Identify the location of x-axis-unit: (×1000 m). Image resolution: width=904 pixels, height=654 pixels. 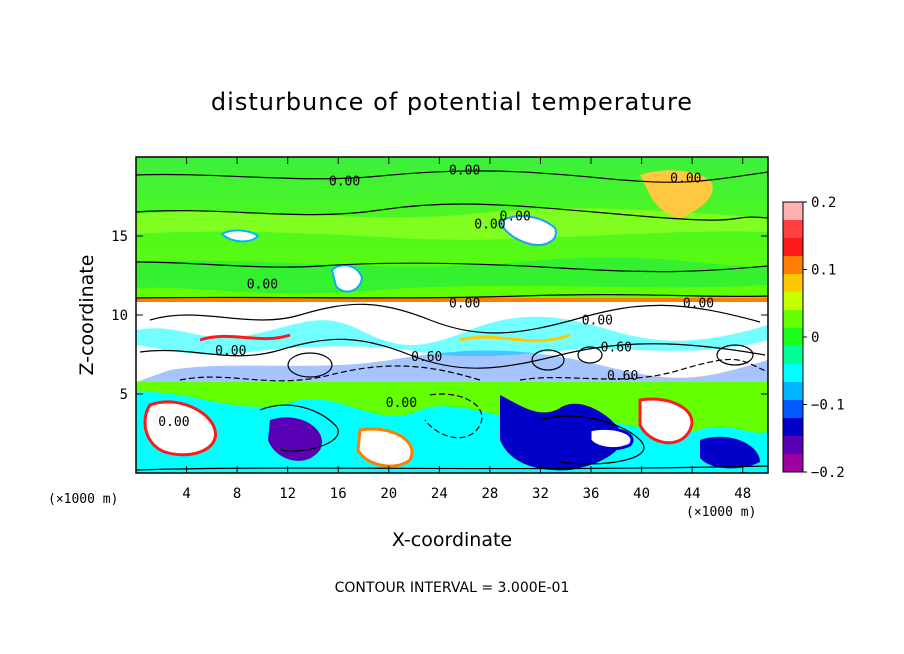
(721, 512).